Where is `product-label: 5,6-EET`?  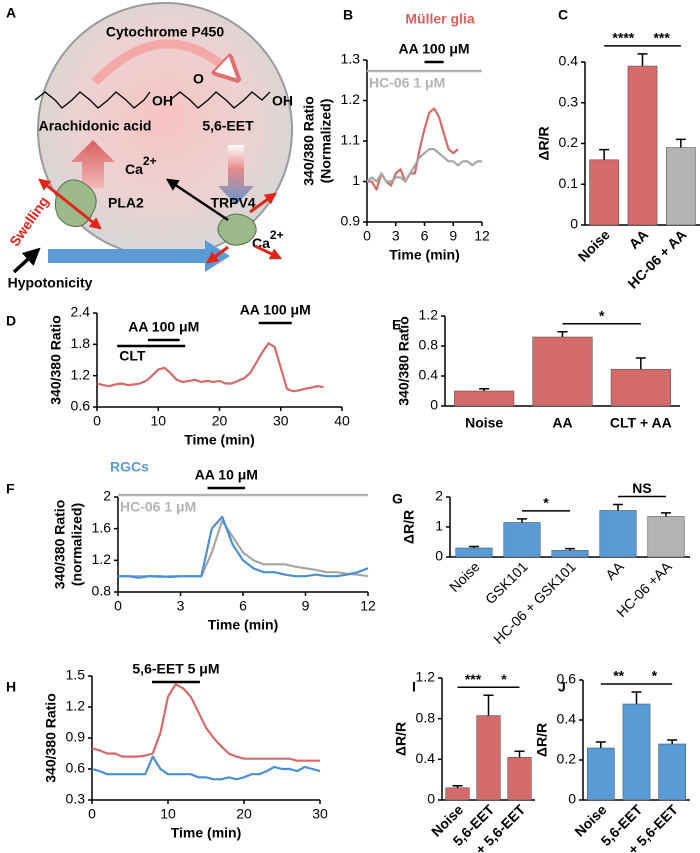
product-label: 5,6-EET is located at coordinates (228, 126).